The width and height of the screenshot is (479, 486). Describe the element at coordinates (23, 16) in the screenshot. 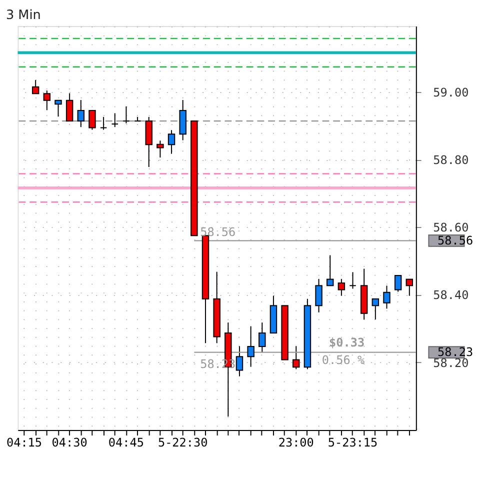

I see `chart-title: 3 Min` at that location.